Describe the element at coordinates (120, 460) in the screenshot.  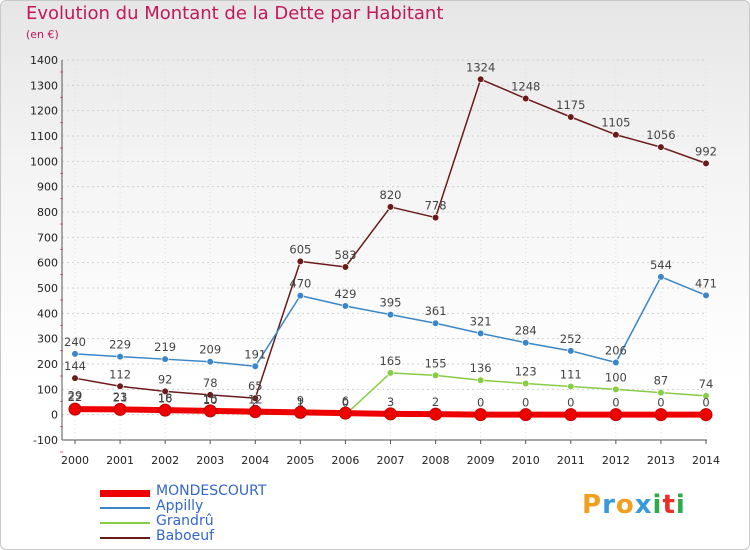
I see `x-tick-label: 2001` at that location.